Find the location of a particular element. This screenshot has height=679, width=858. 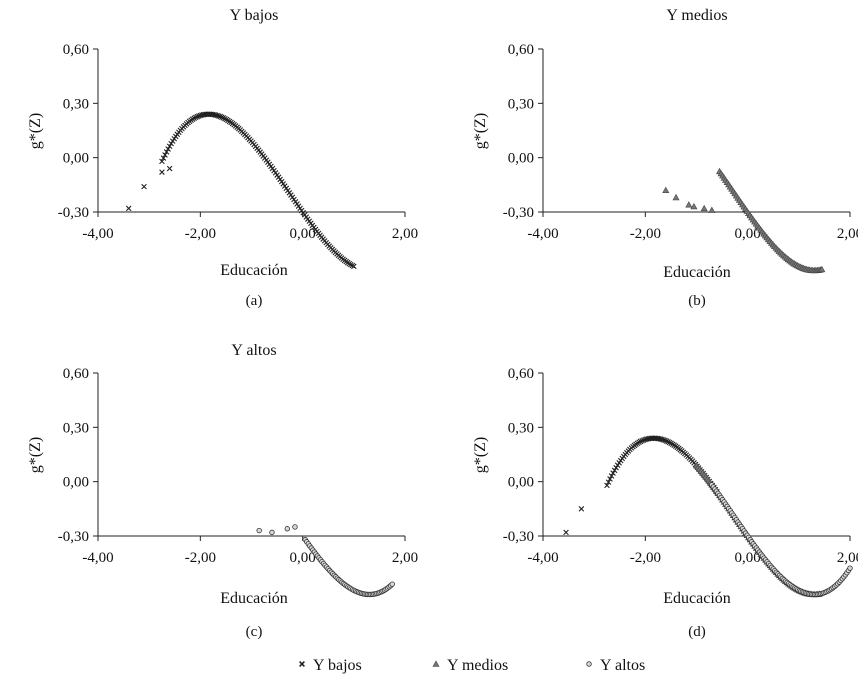

legend-item-y-altos: Y altos is located at coordinates (615, 665).